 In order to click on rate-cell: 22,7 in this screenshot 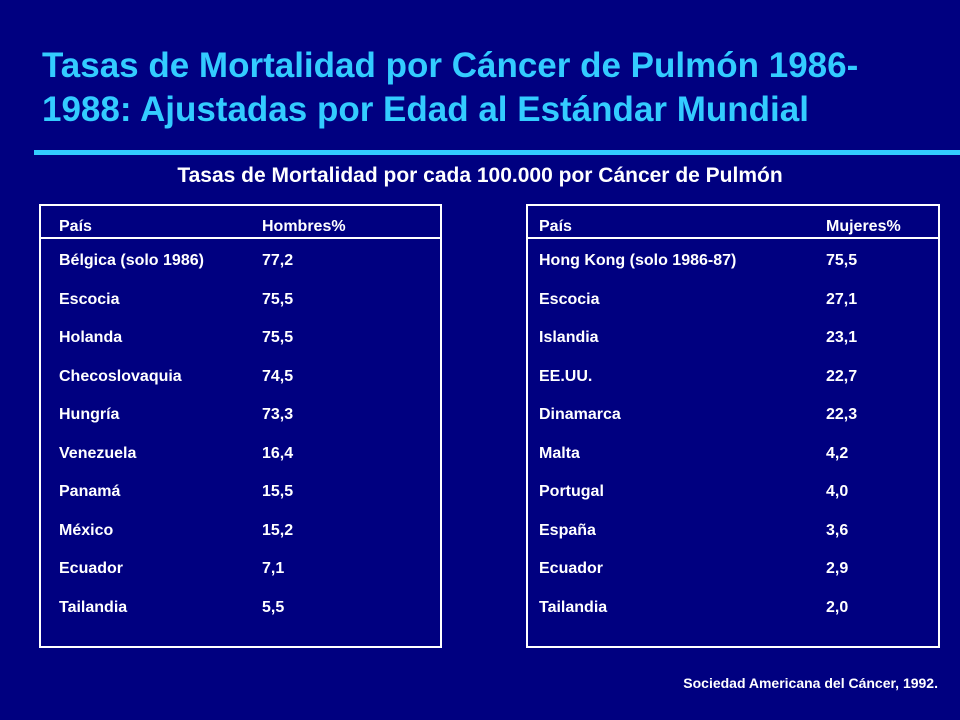, I will do `click(842, 376)`.